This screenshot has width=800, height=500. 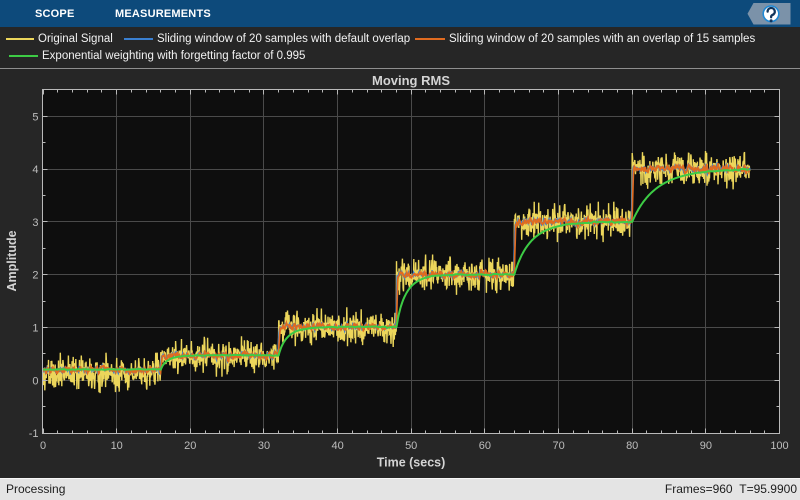 I want to click on svg-text: 70, so click(x=558, y=446).